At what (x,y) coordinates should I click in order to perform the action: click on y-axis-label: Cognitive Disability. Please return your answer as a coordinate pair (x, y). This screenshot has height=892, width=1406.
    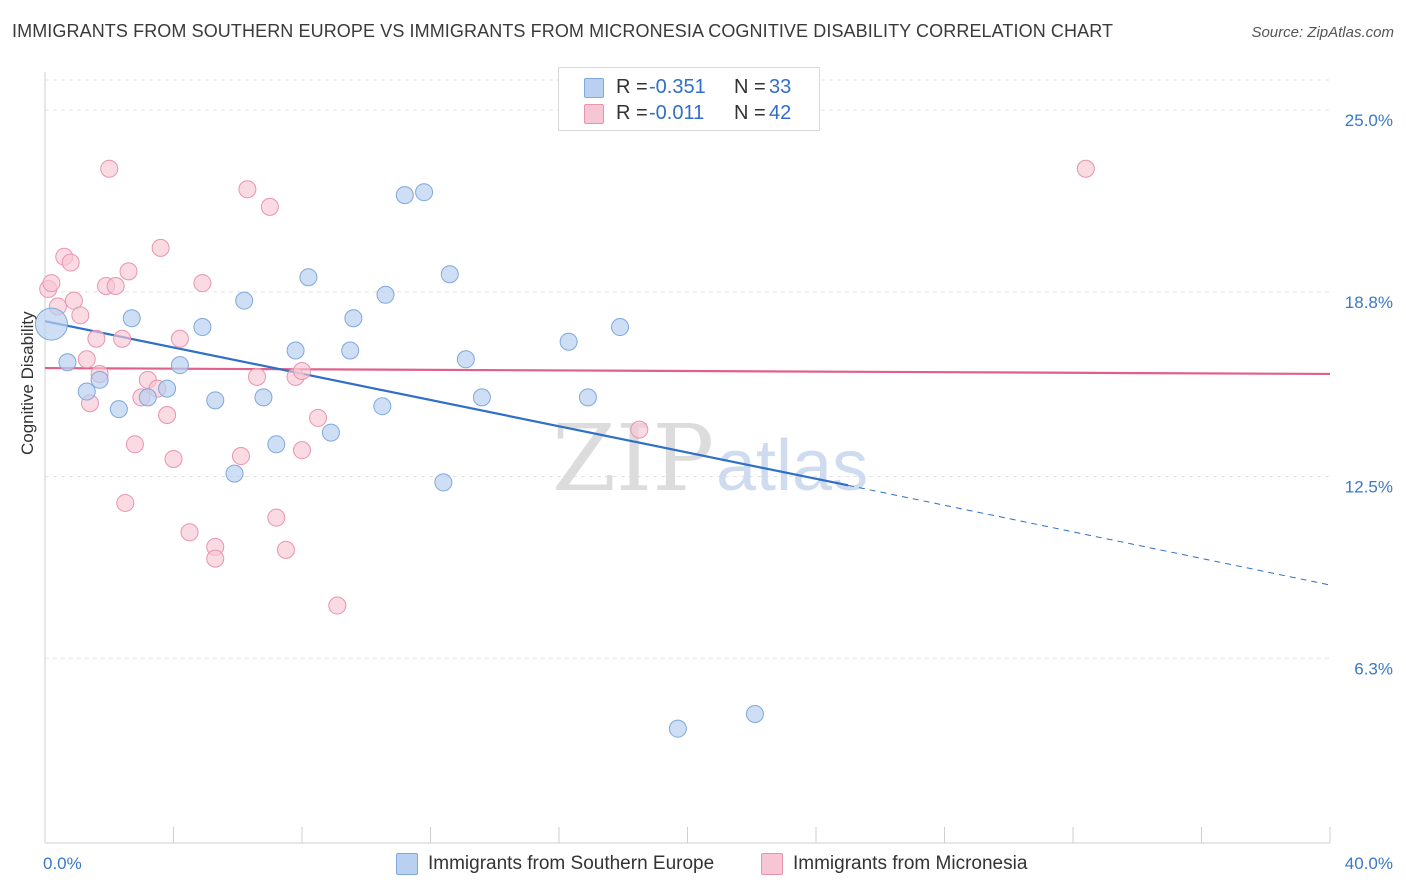
    Looking at the image, I should click on (27, 383).